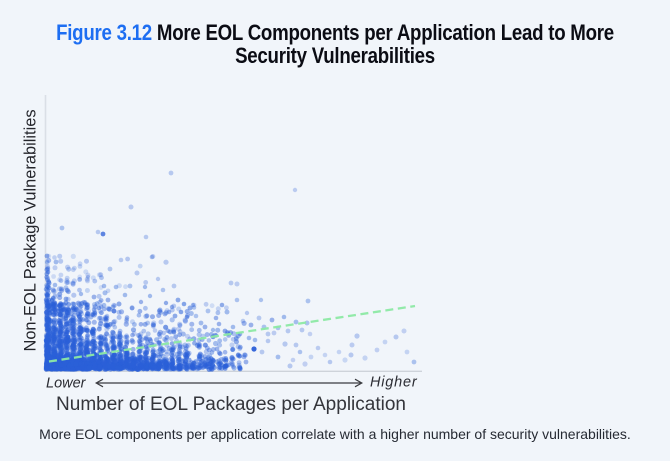  Describe the element at coordinates (394, 383) in the screenshot. I see `svg-text: Higher` at that location.